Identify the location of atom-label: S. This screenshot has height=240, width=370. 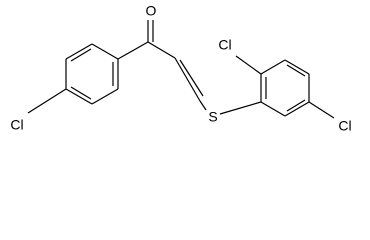
(212, 117).